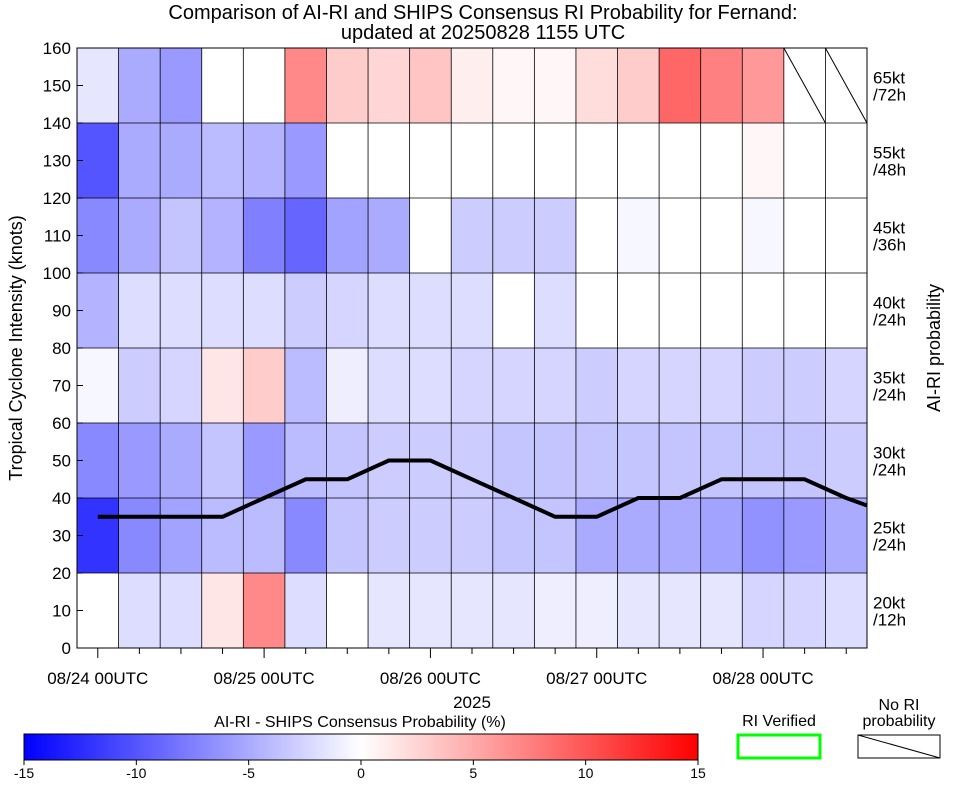 This screenshot has height=786, width=964. I want to click on row-label-period: /12h, so click(889, 620).